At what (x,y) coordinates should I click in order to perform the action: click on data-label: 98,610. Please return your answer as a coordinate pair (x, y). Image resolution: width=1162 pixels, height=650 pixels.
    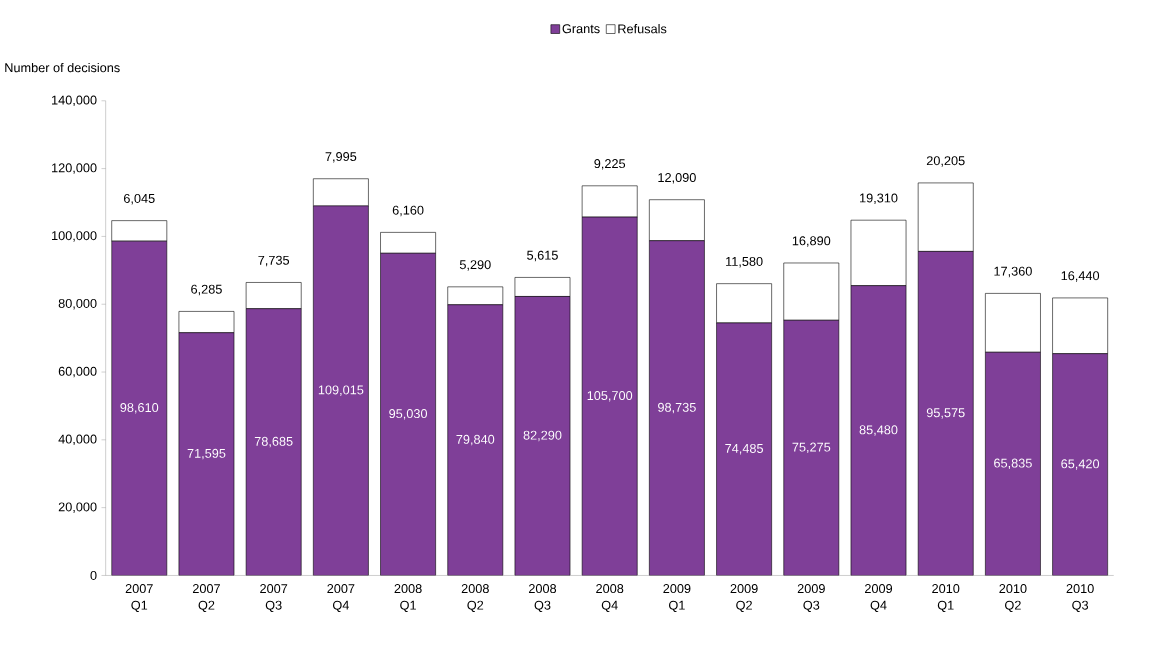
    Looking at the image, I should click on (139, 408).